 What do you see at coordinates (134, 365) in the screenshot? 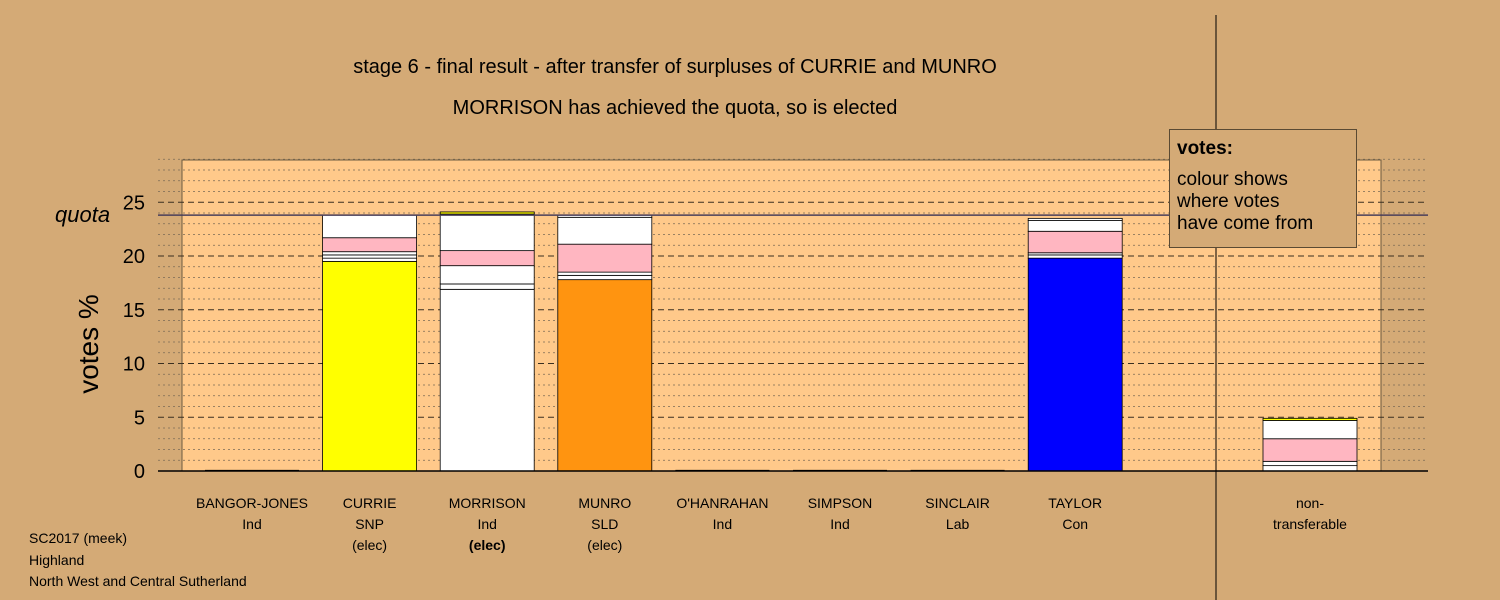
I see `y-tick-label: 10` at bounding box center [134, 365].